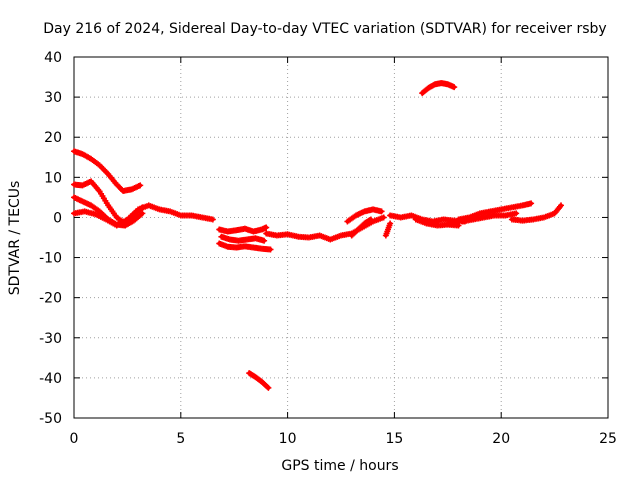  Describe the element at coordinates (50, 299) in the screenshot. I see `y-tick-label: -20` at that location.